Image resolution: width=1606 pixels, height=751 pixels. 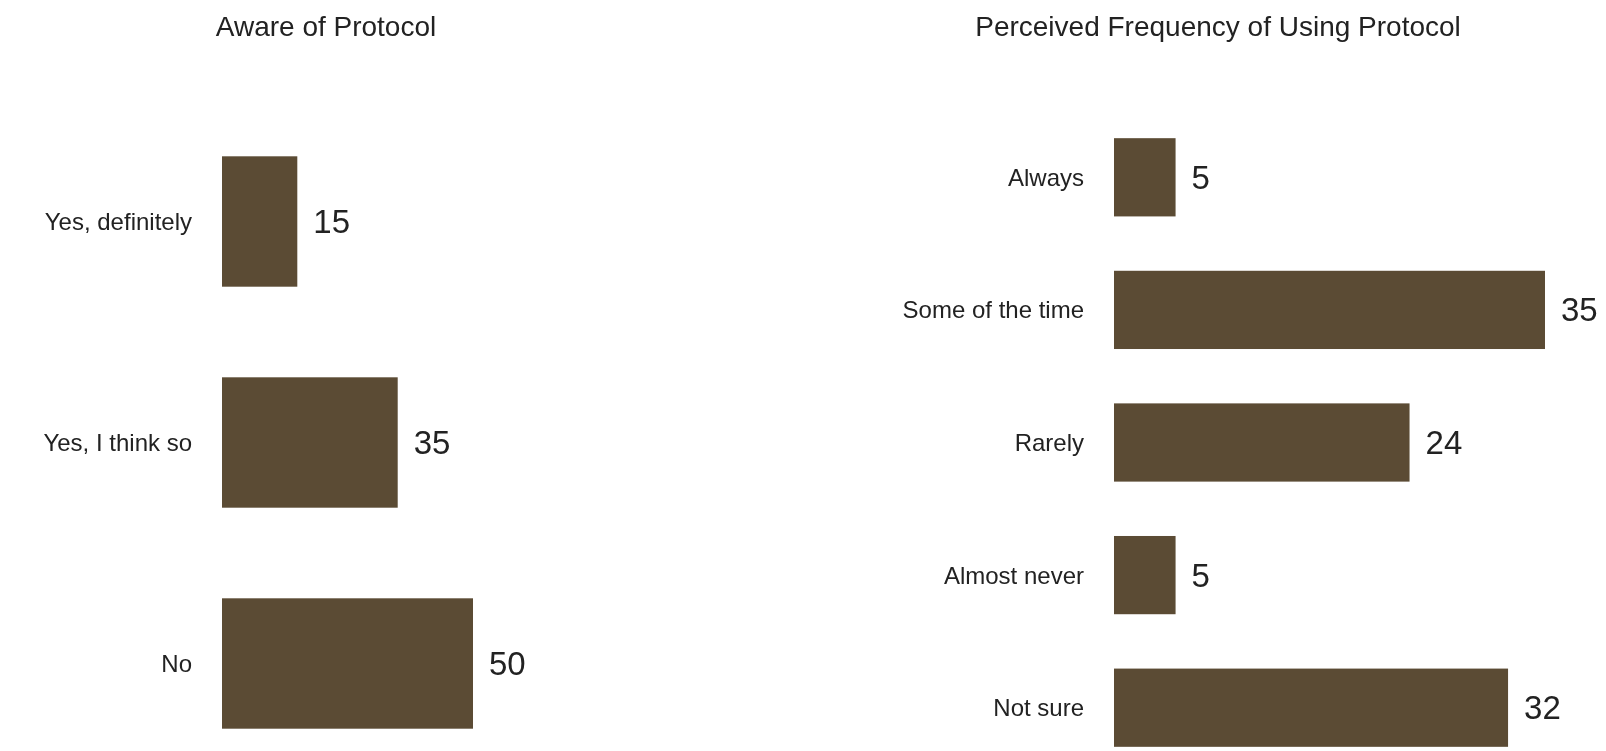 I want to click on y-tick-label: Always, so click(x=1045, y=177).